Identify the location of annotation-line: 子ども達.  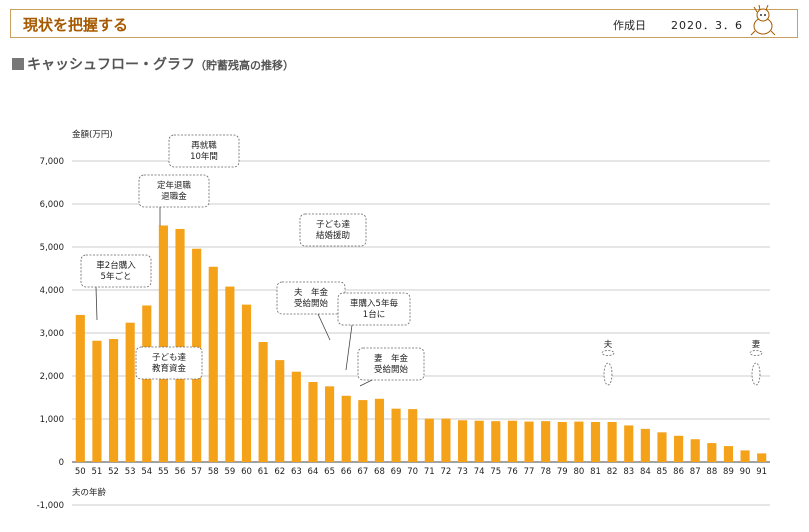
(169, 357).